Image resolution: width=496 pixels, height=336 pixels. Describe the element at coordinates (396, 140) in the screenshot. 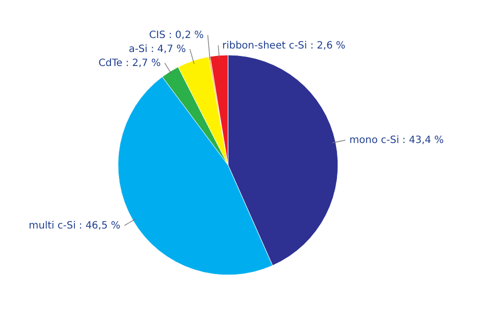

I see `slice-label: mono c-Si : 43,4 %` at that location.